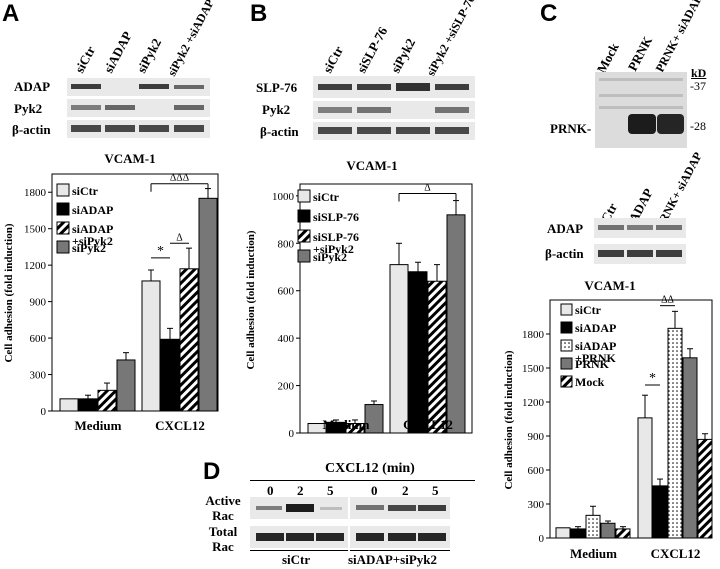 The height and width of the screenshot is (569, 720). I want to click on kd-label: kD, so click(699, 73).